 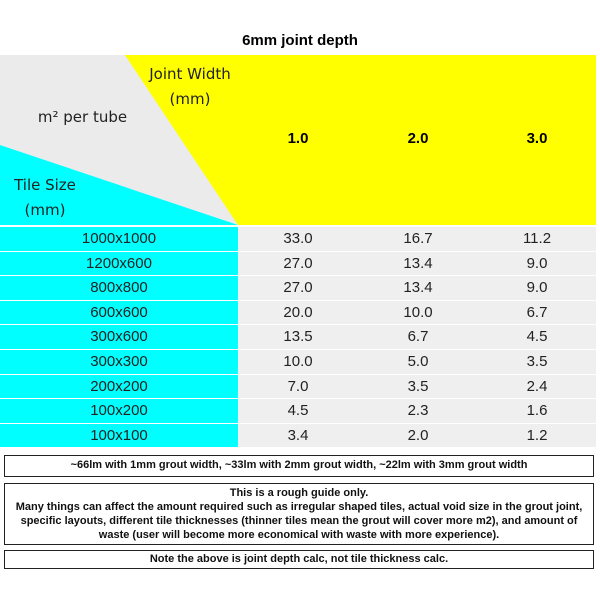 I want to click on column-header: 1.0, so click(x=298, y=138).